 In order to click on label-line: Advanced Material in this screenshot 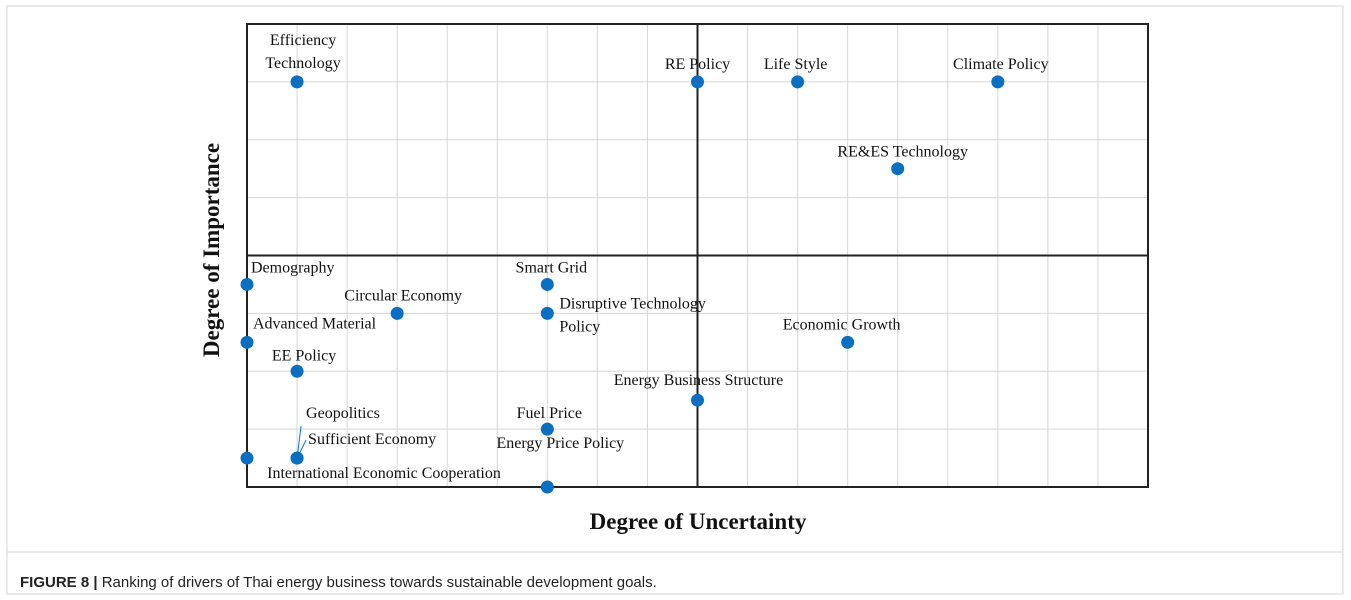, I will do `click(315, 323)`.